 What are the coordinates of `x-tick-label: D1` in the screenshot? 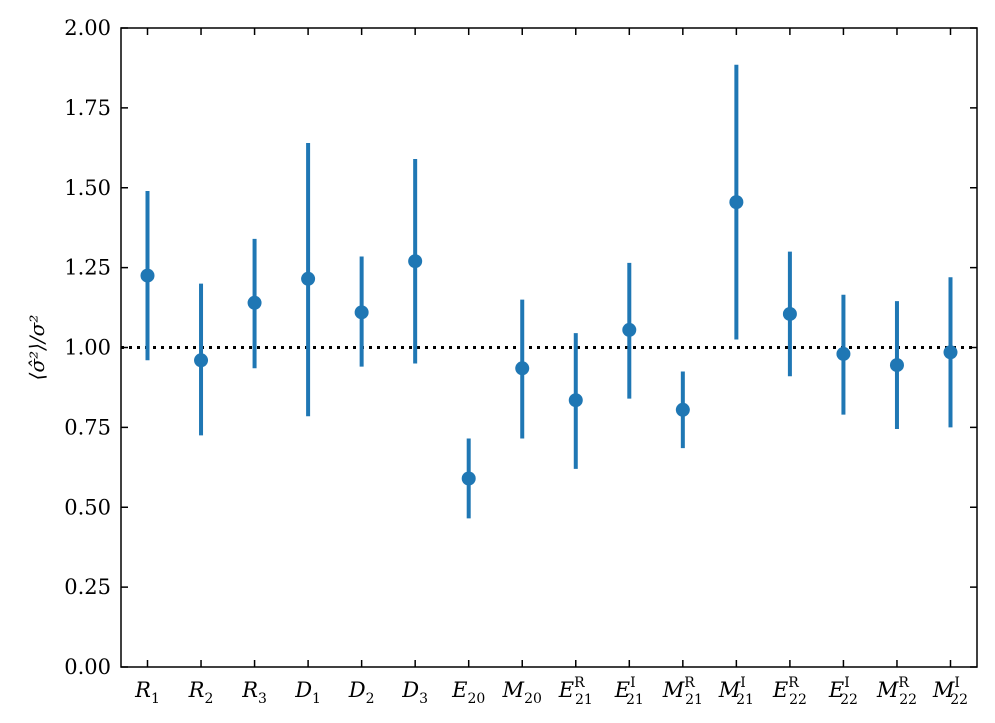 It's located at (307, 692).